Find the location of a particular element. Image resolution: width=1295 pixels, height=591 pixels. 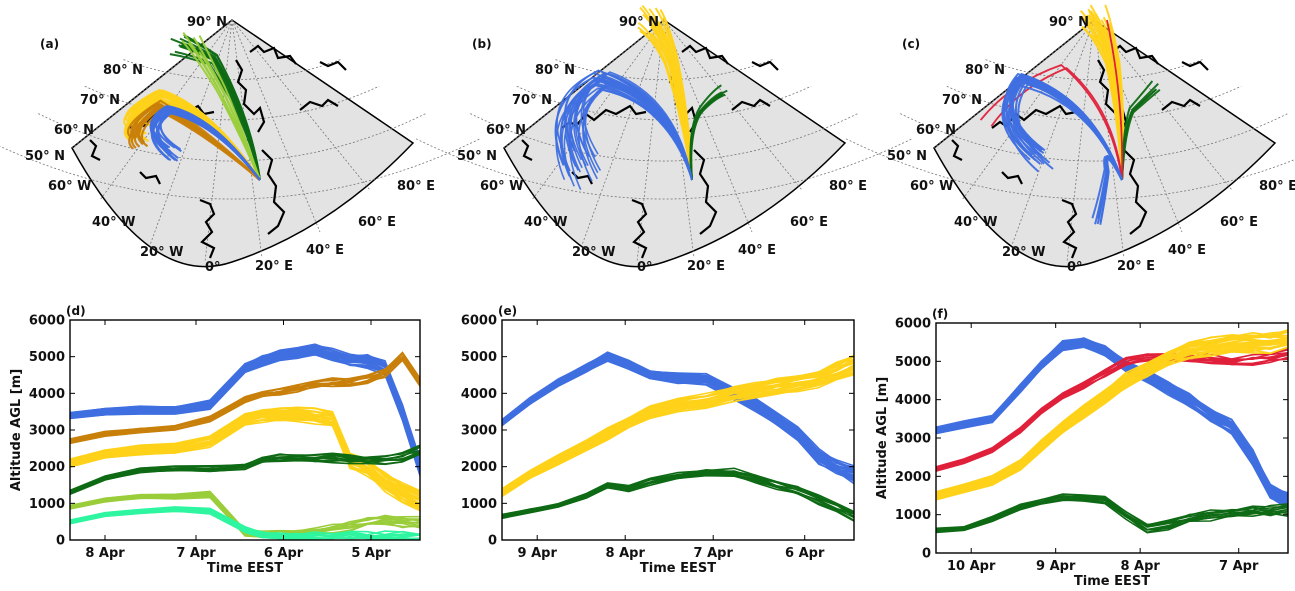

y-tick-label: 0 is located at coordinates (60, 541).